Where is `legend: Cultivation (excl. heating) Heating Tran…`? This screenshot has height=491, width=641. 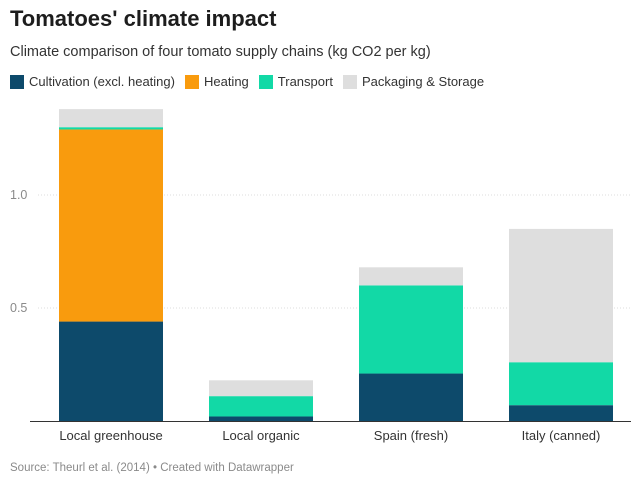 legend: Cultivation (excl. heating) Heating Tran… is located at coordinates (252, 81).